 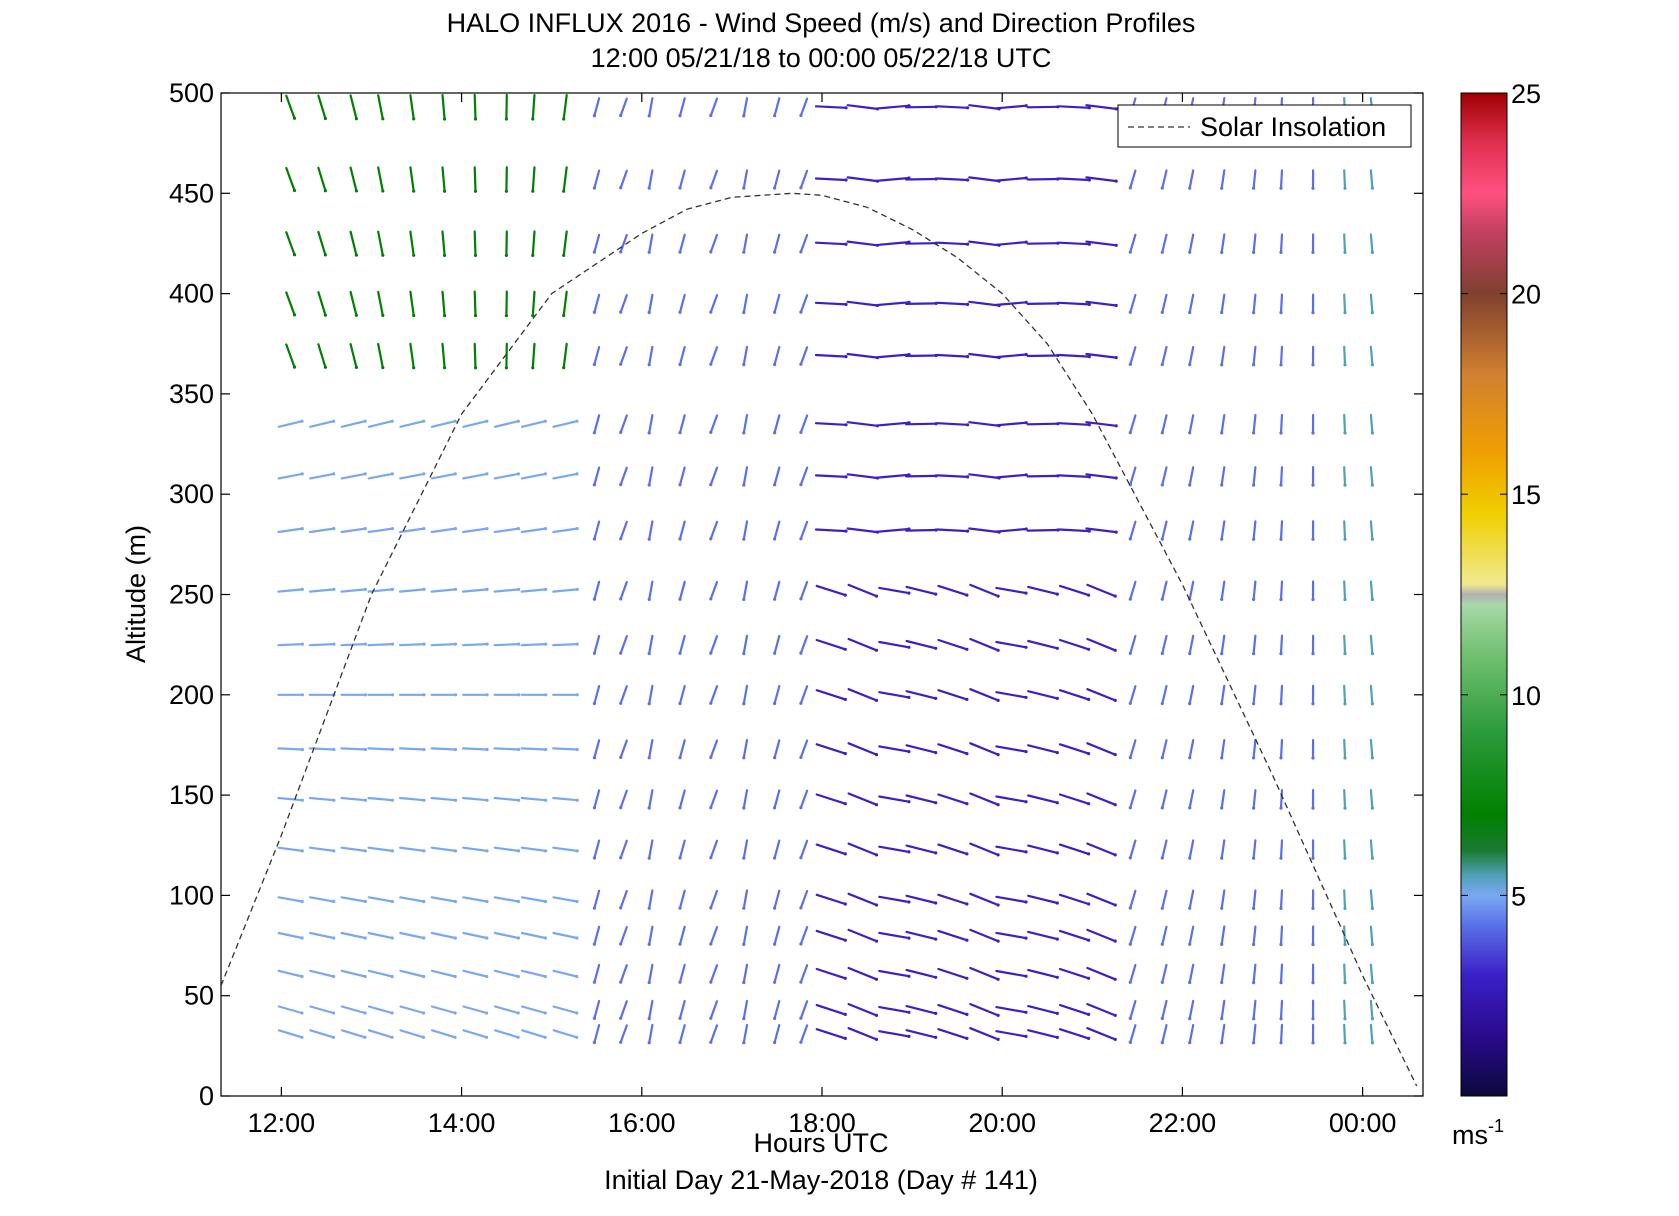 What do you see at coordinates (1526, 495) in the screenshot?
I see `colorbar-tick-label: 15` at bounding box center [1526, 495].